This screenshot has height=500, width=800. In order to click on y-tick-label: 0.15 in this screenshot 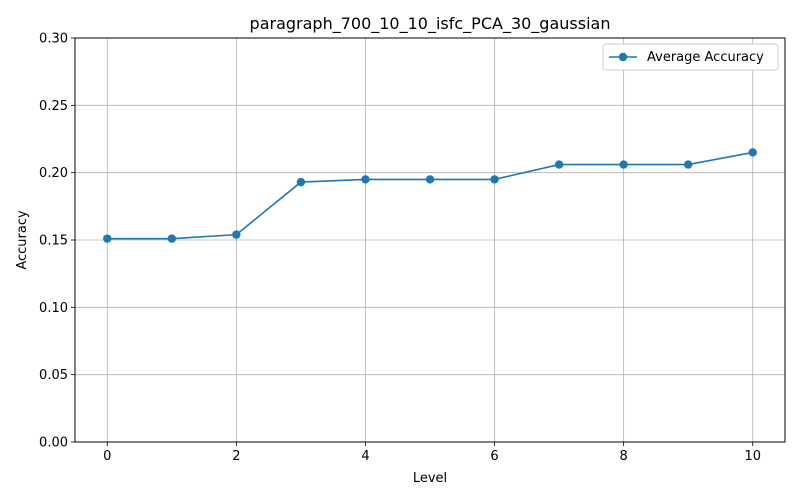, I will do `click(53, 241)`.